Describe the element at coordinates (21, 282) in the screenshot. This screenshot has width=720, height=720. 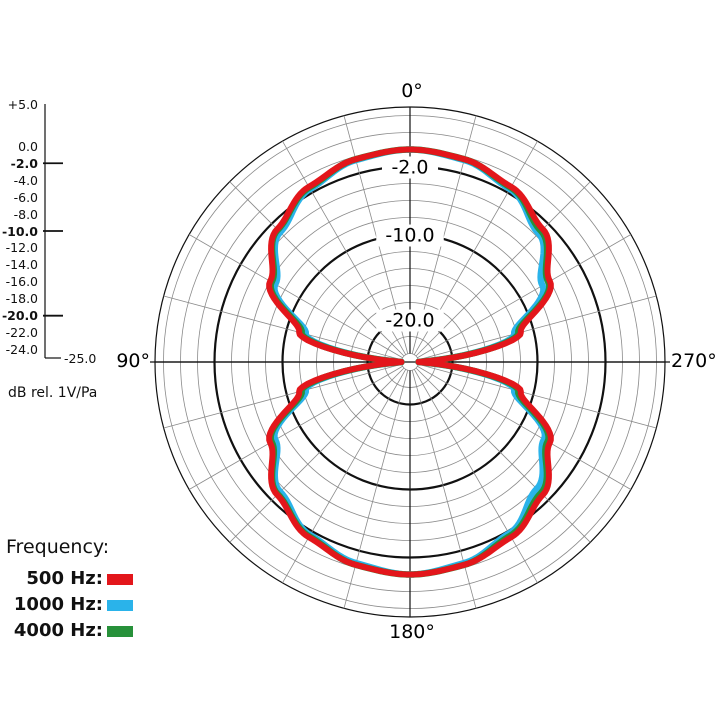
I see `scale-label: -16.0` at that location.